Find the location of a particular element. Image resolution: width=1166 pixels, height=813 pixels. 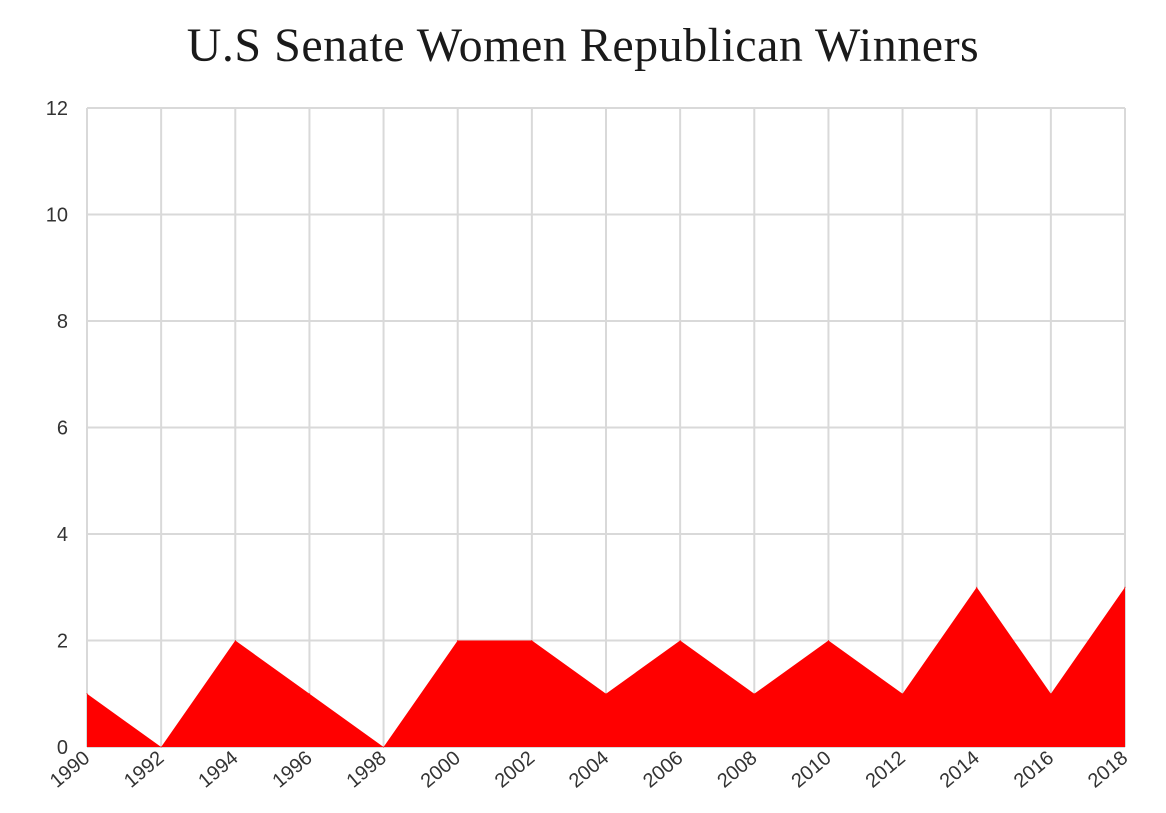

y-tick-label: 0 is located at coordinates (62, 748).